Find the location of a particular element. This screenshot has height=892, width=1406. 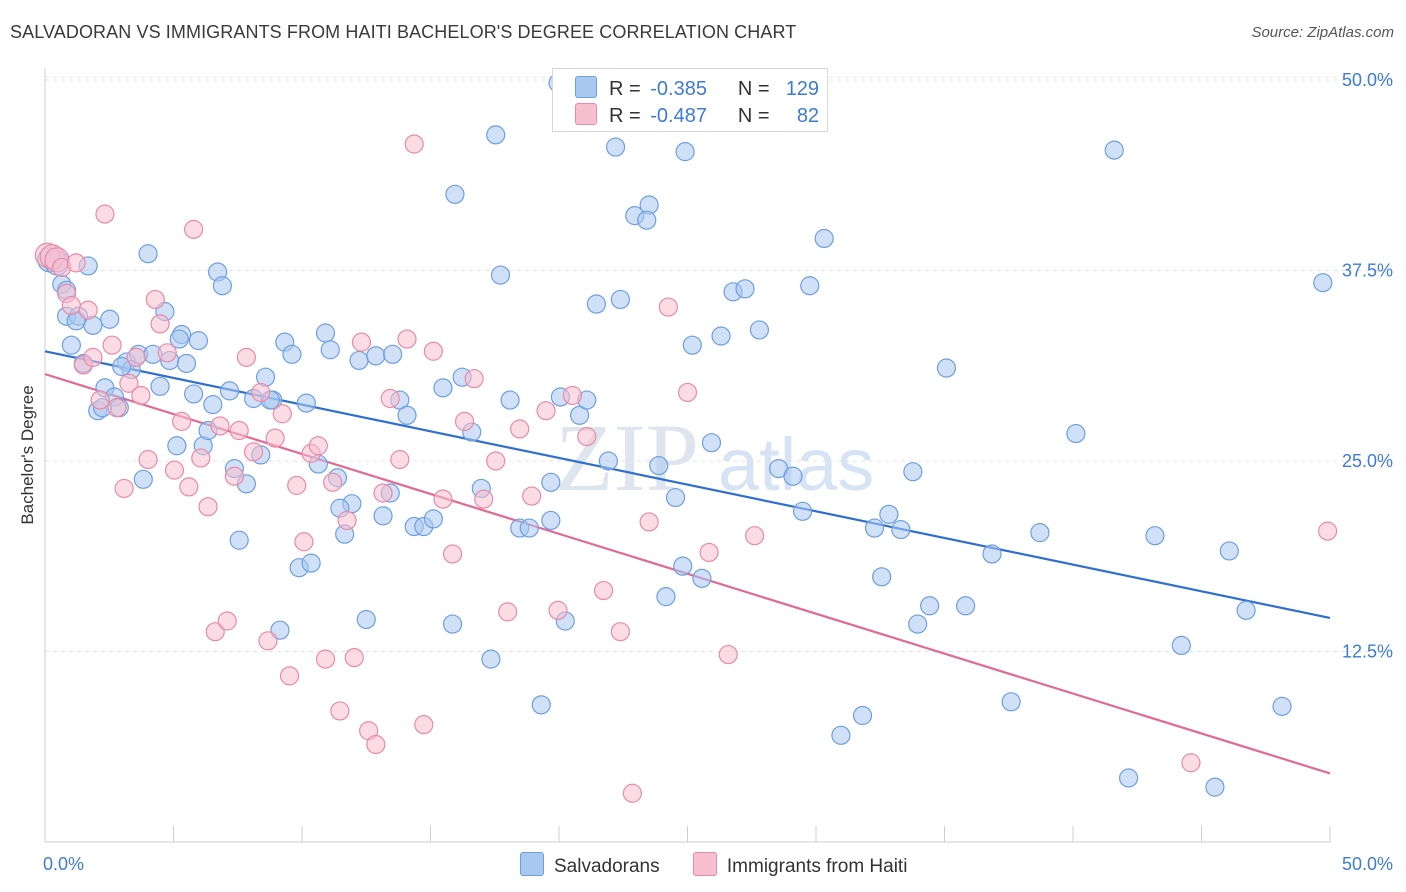

series-legend: Salvadorans Immigrants from Haiti is located at coordinates (727, 865).